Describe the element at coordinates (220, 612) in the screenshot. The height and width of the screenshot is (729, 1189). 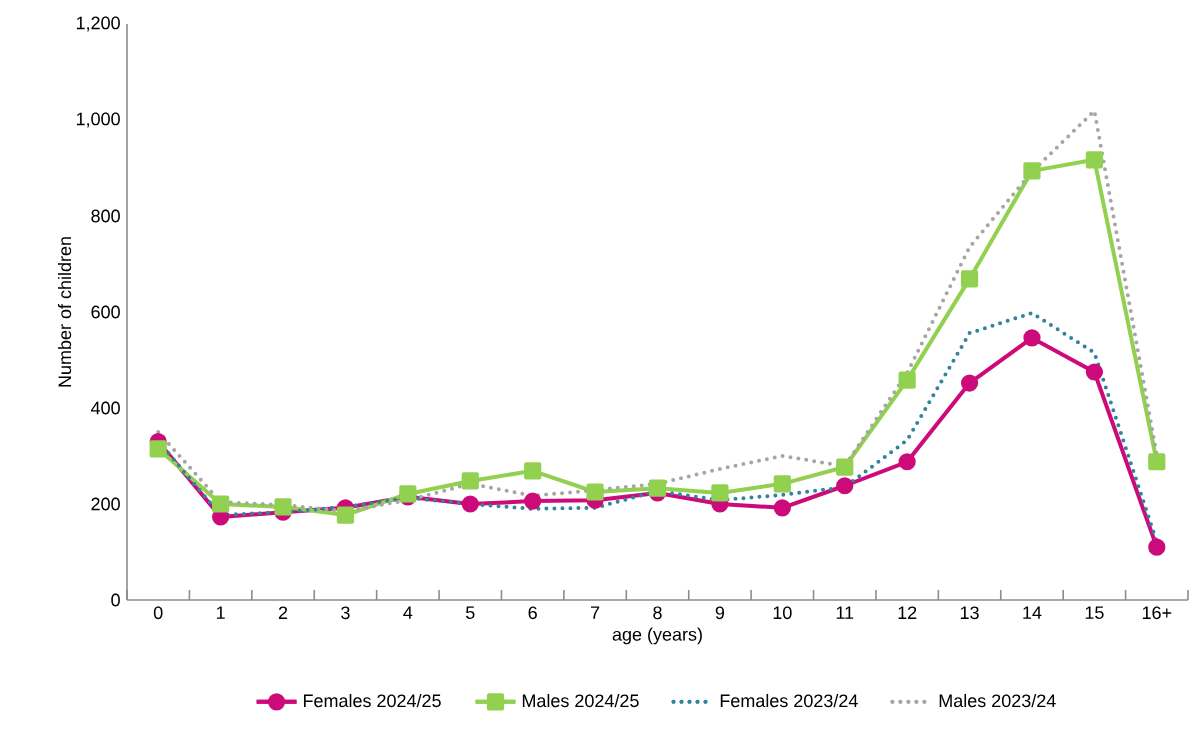
I see `x-tick-label: 1` at that location.